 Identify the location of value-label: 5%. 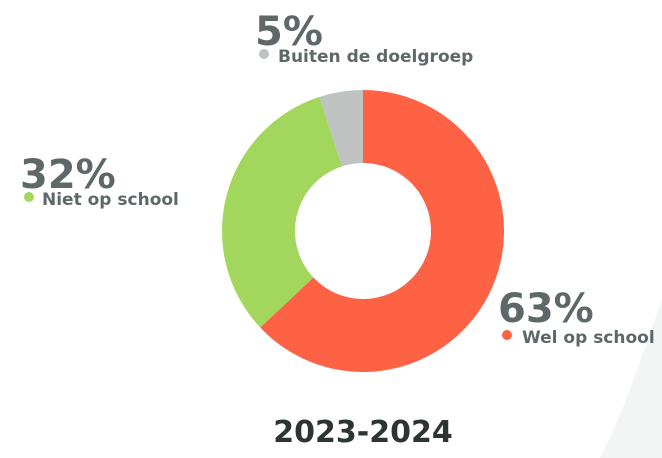
(289, 32).